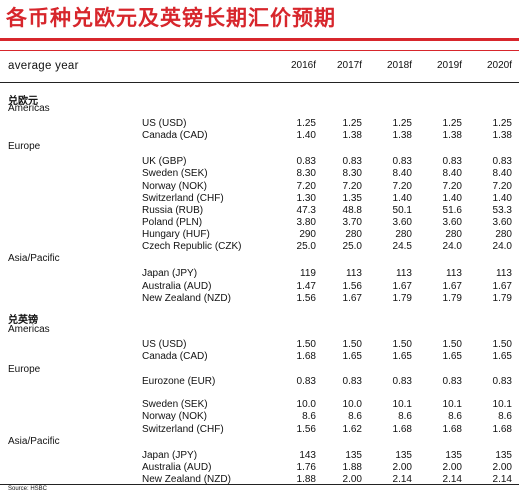 The height and width of the screenshot is (496, 519). I want to click on currency-label: Czech Republic (CZK), so click(192, 246).